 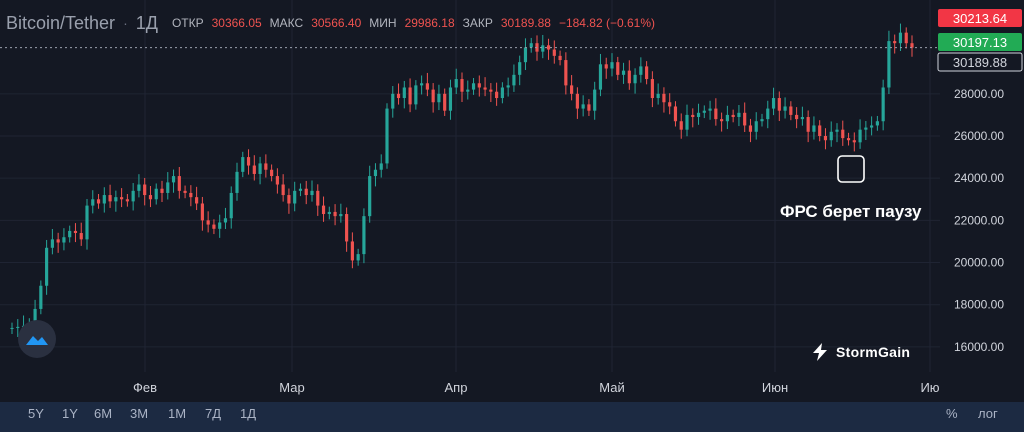 What do you see at coordinates (979, 305) in the screenshot?
I see `price-tick-label: 18000.00` at bounding box center [979, 305].